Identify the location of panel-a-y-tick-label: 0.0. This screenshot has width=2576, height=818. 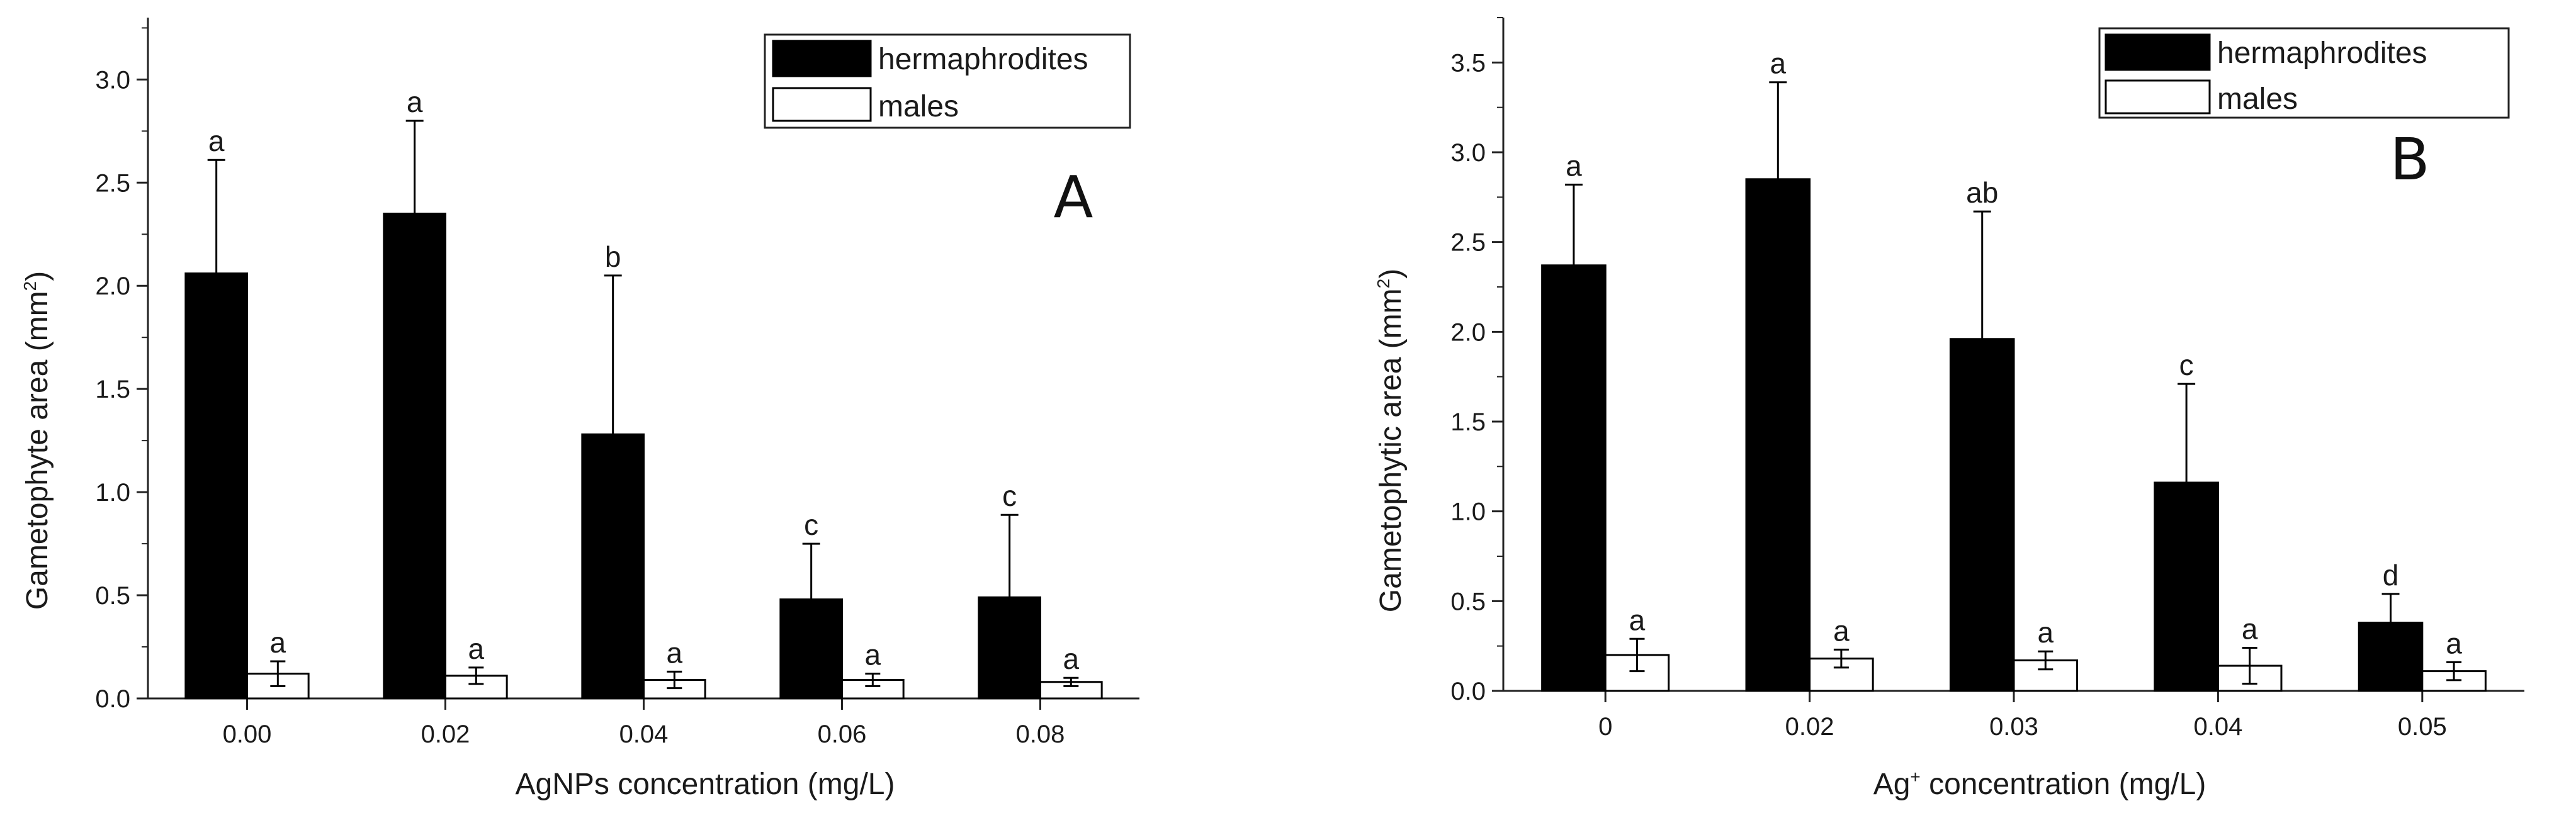
(112, 699).